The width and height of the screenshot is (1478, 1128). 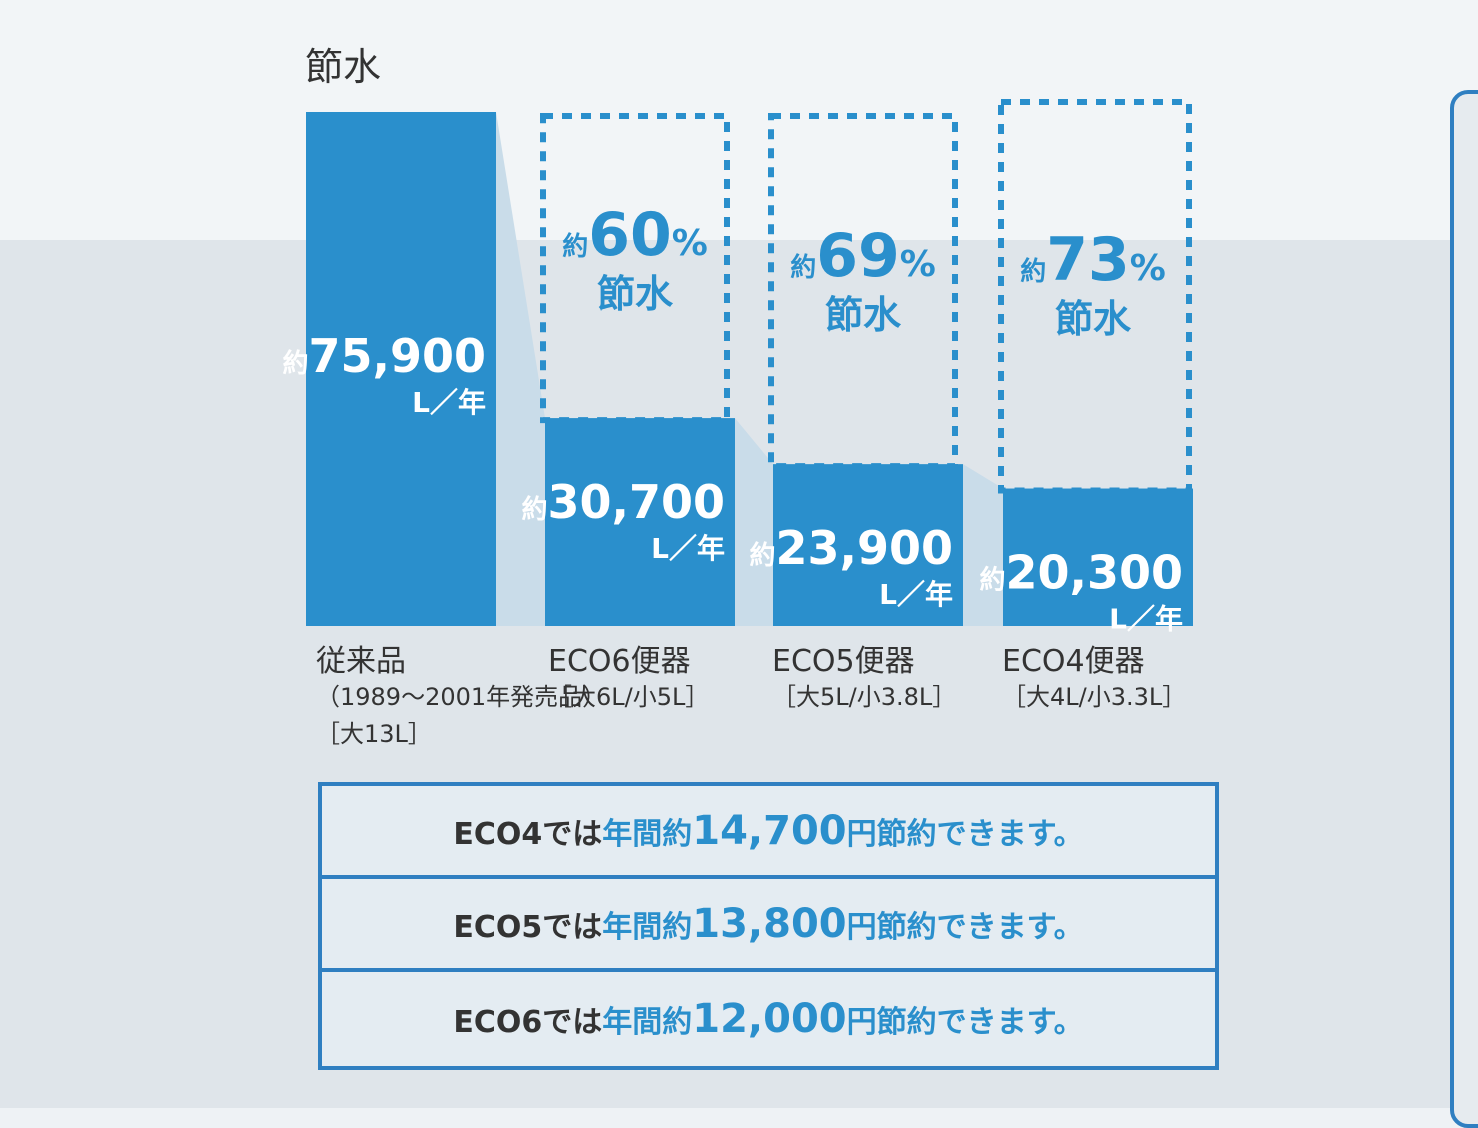 What do you see at coordinates (1093, 319) in the screenshot?
I see `saving-word-4: 節水` at bounding box center [1093, 319].